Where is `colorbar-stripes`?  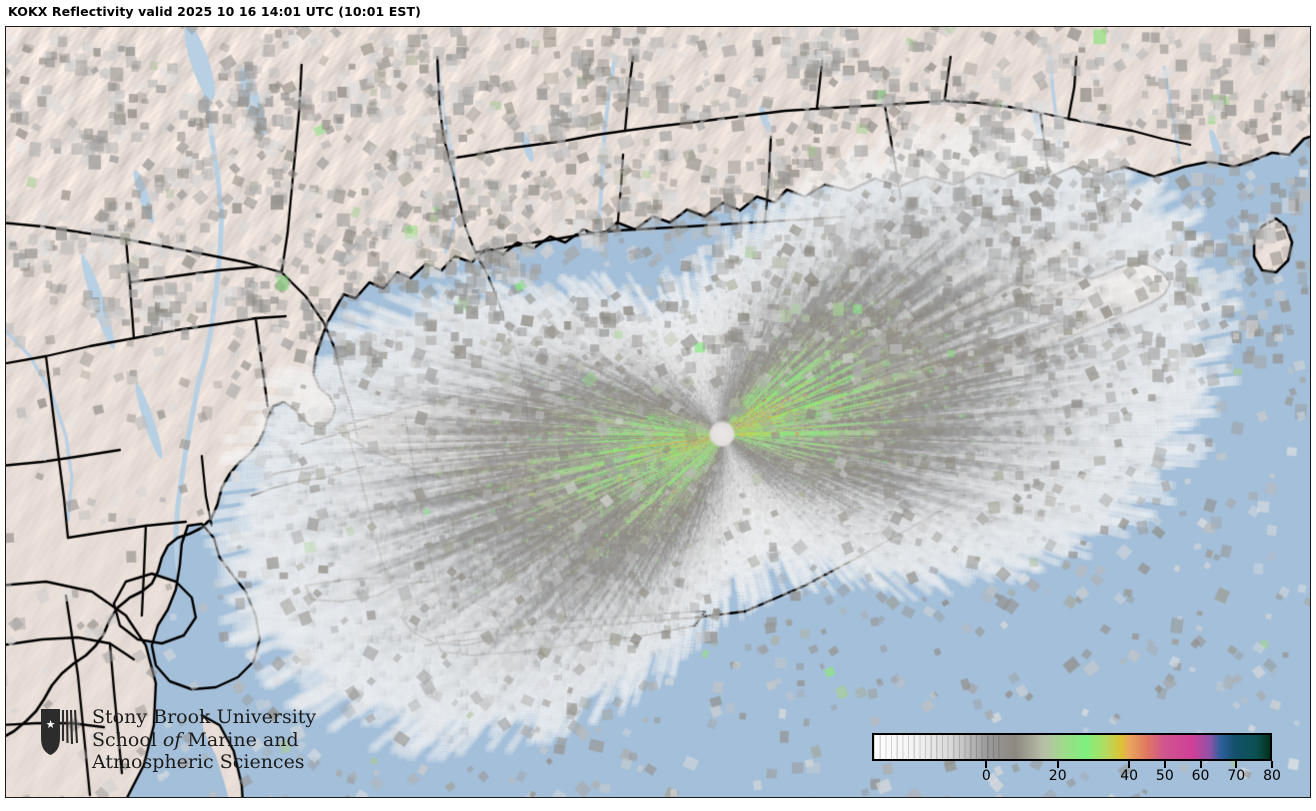
colorbar-stripes is located at coordinates (1072, 747).